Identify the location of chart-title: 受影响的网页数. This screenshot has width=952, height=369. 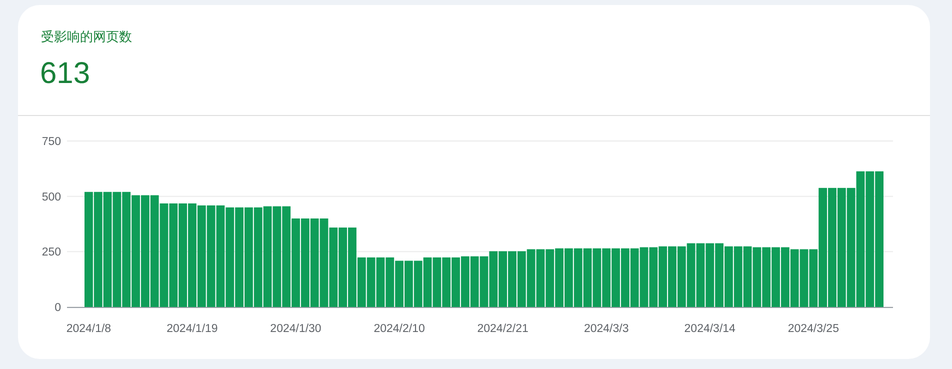
(86, 36).